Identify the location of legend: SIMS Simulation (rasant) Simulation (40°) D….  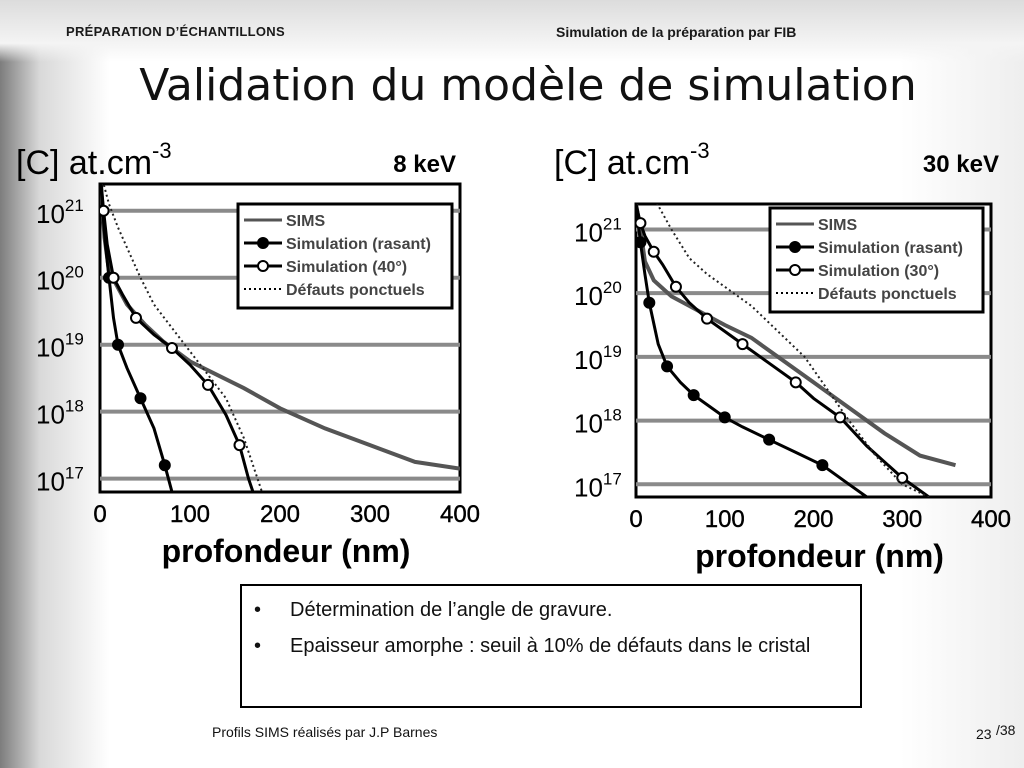
(345, 256).